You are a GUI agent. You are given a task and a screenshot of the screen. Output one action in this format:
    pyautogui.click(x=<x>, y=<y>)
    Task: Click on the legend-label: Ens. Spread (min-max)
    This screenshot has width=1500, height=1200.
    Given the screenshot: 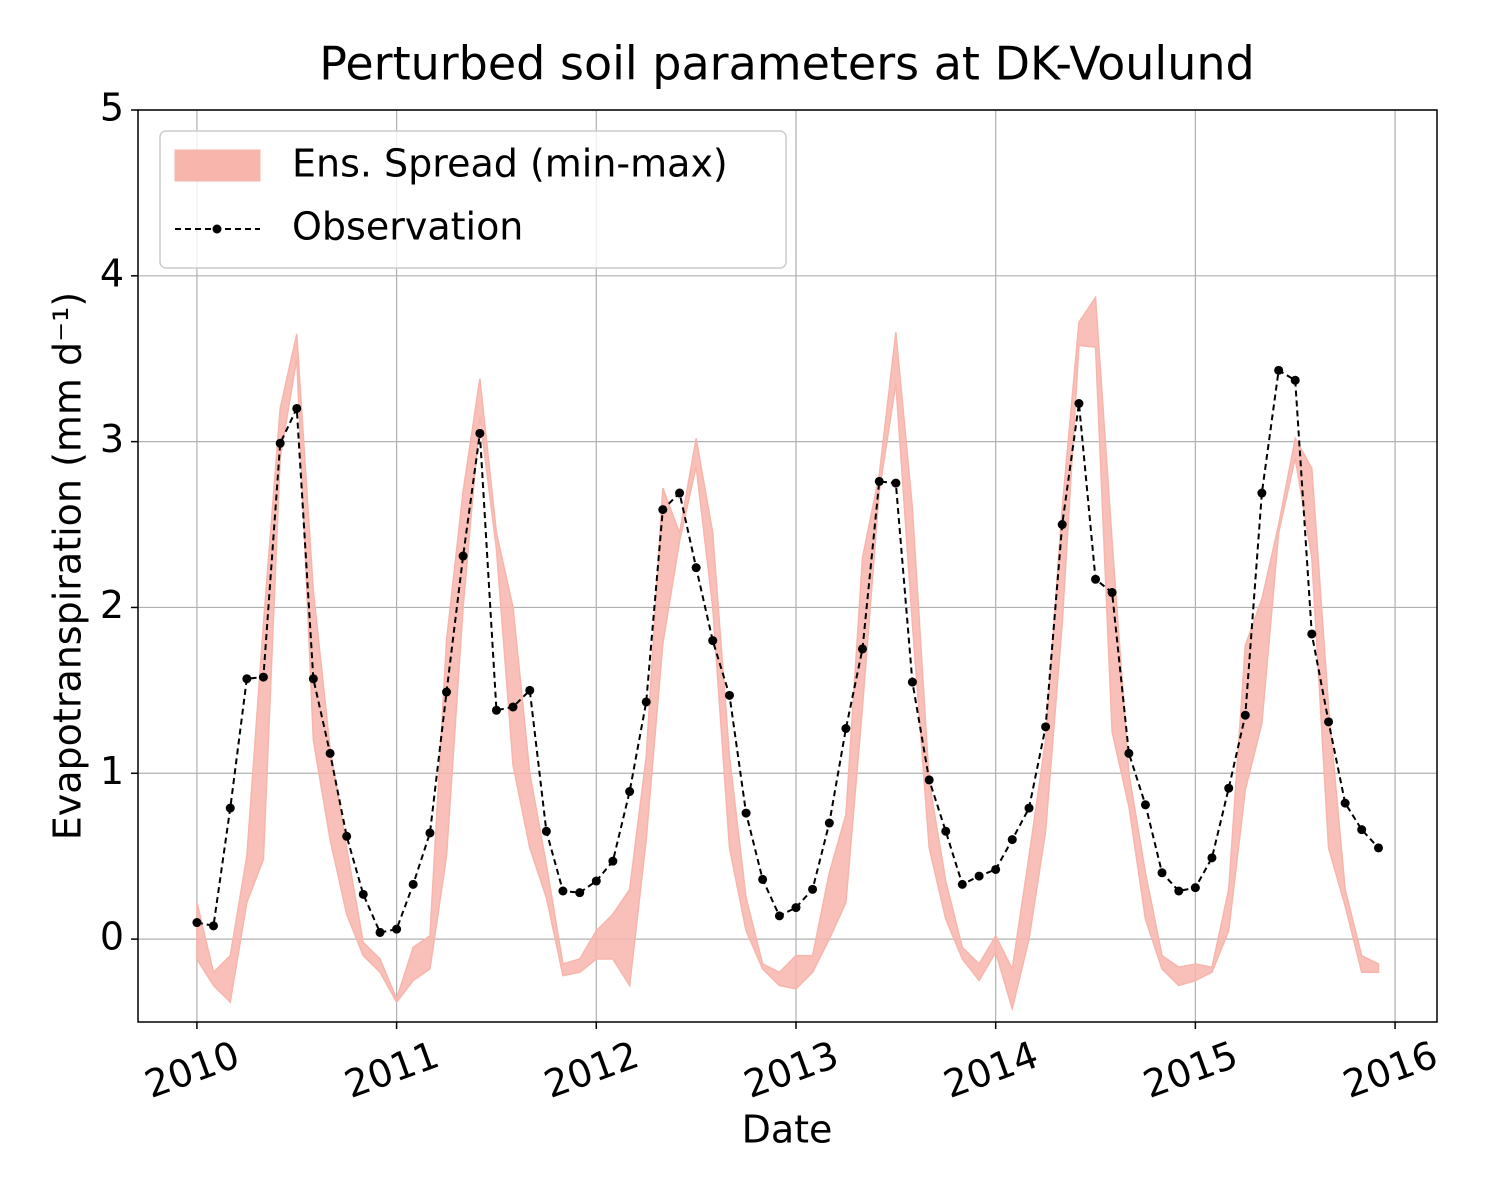 What is the action you would take?
    pyautogui.click(x=510, y=164)
    